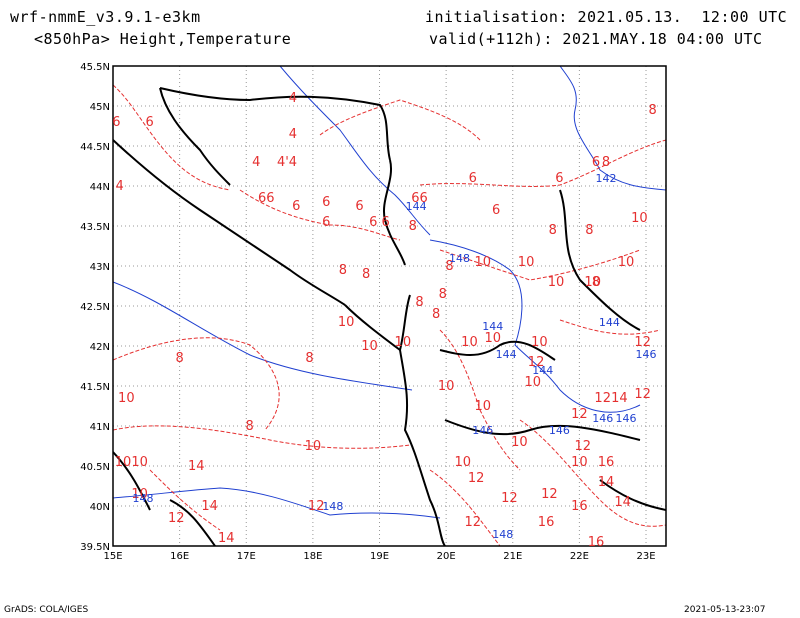 Image resolution: width=800 pixels, height=618 pixels. I want to click on border-greece, so click(542, 430).